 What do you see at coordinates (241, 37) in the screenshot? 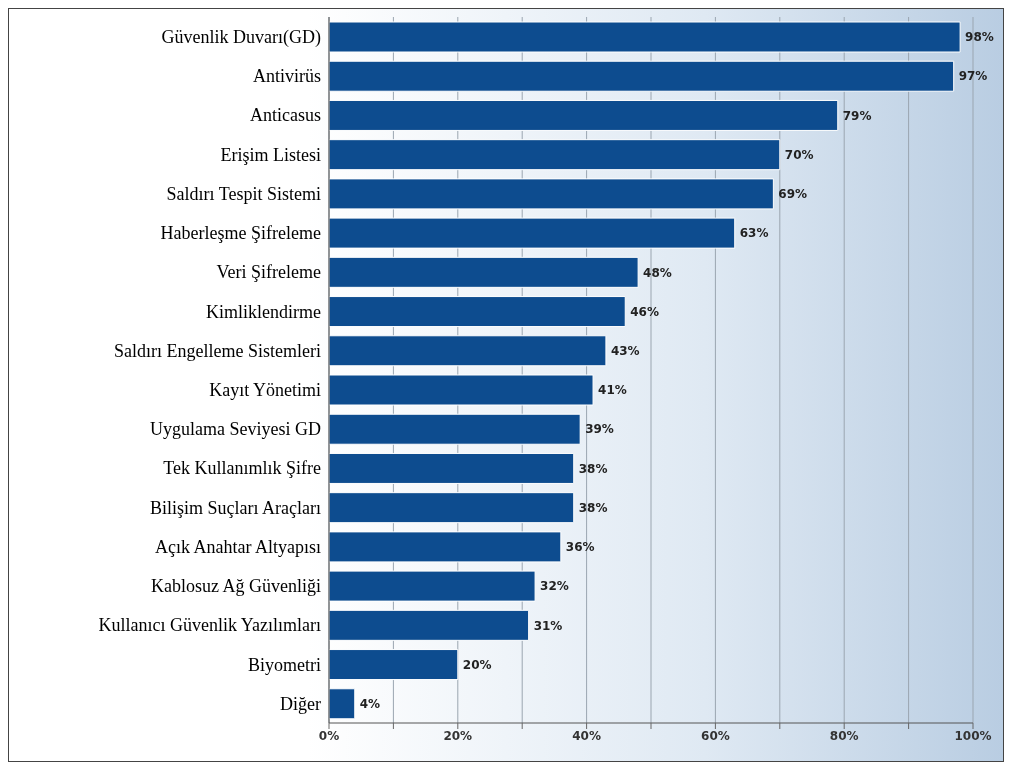
I see `y-tick-label: Güvenlik Duvarı(GD)` at bounding box center [241, 37].